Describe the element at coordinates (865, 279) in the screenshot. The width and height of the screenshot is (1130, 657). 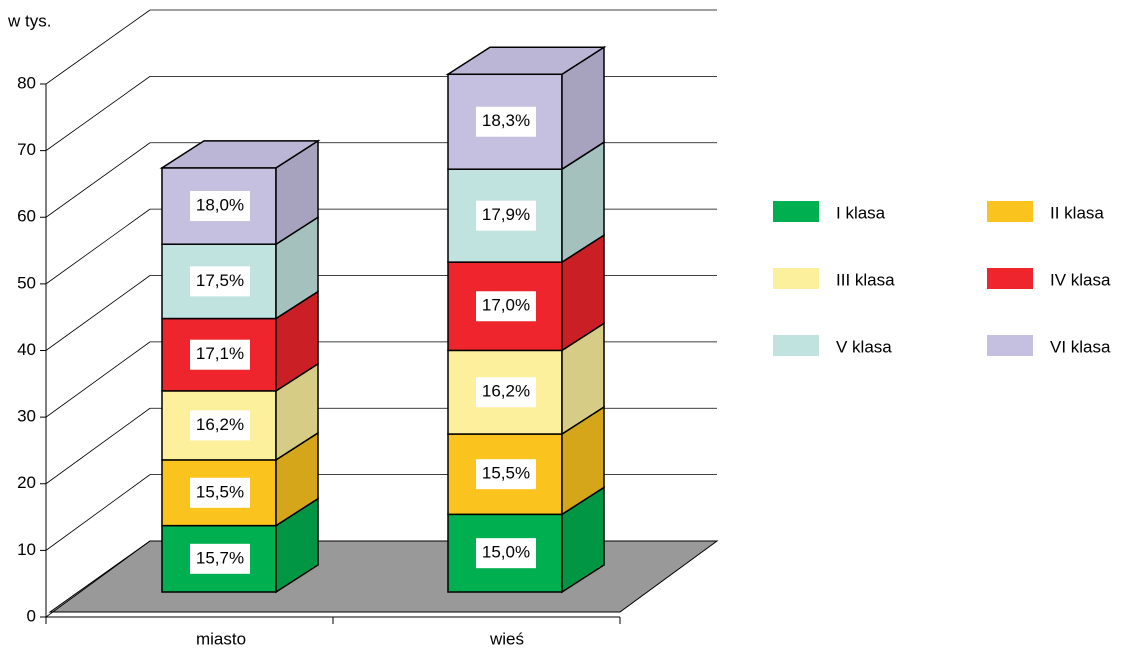
I see `legend-label: III klasa` at that location.